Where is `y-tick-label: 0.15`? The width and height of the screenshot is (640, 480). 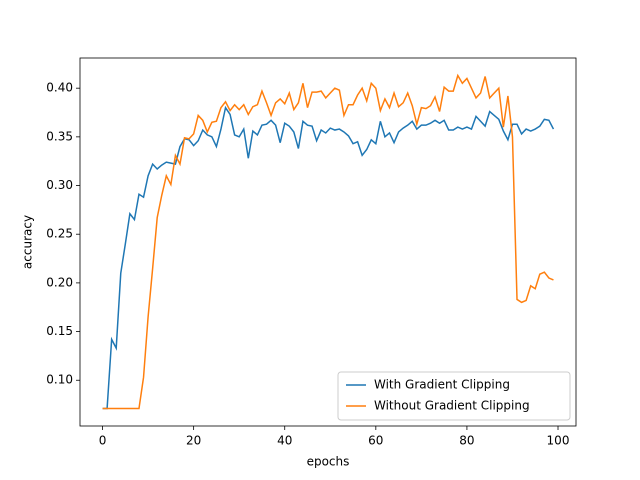 y-tick-label: 0.15 is located at coordinates (59, 331).